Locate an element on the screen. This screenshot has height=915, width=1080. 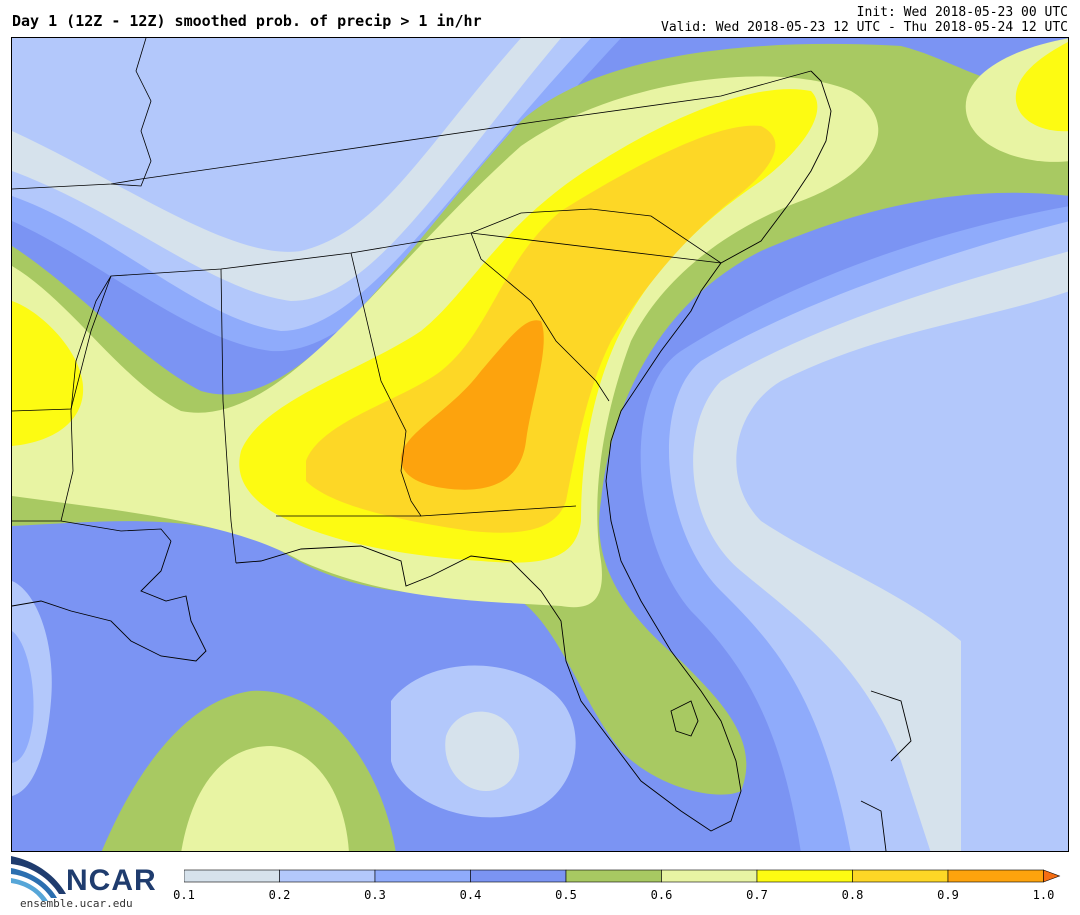
logo-url: ensemble.ucar.edu is located at coordinates (76, 903).